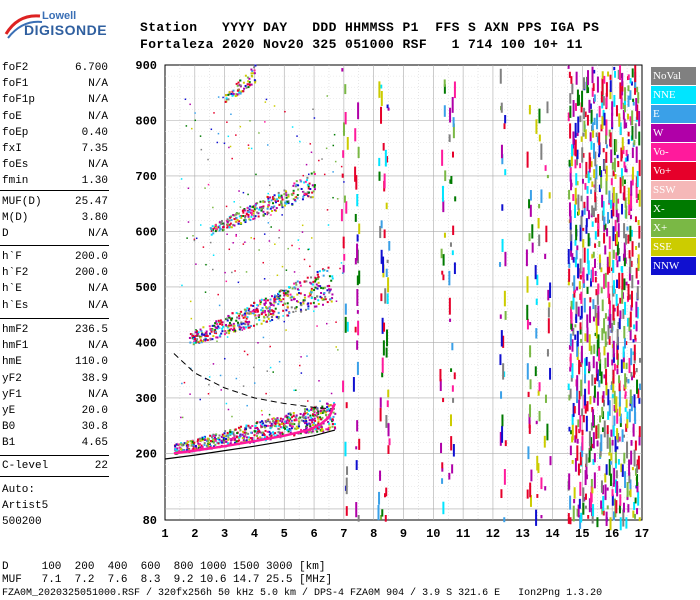 This screenshot has height=600, width=700. What do you see at coordinates (673, 190) in the screenshot?
I see `legend-item-ssw: SSW` at bounding box center [673, 190].